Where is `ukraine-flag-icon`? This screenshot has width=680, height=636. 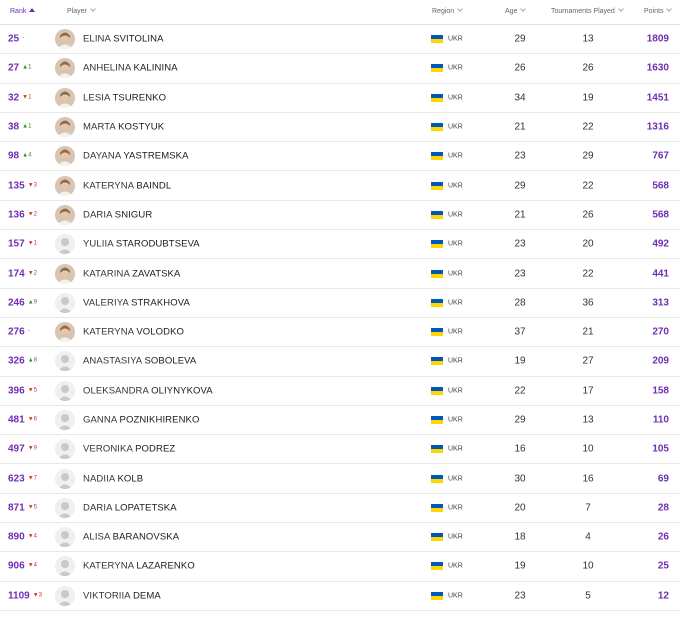 ukraine-flag-icon is located at coordinates (437, 156).